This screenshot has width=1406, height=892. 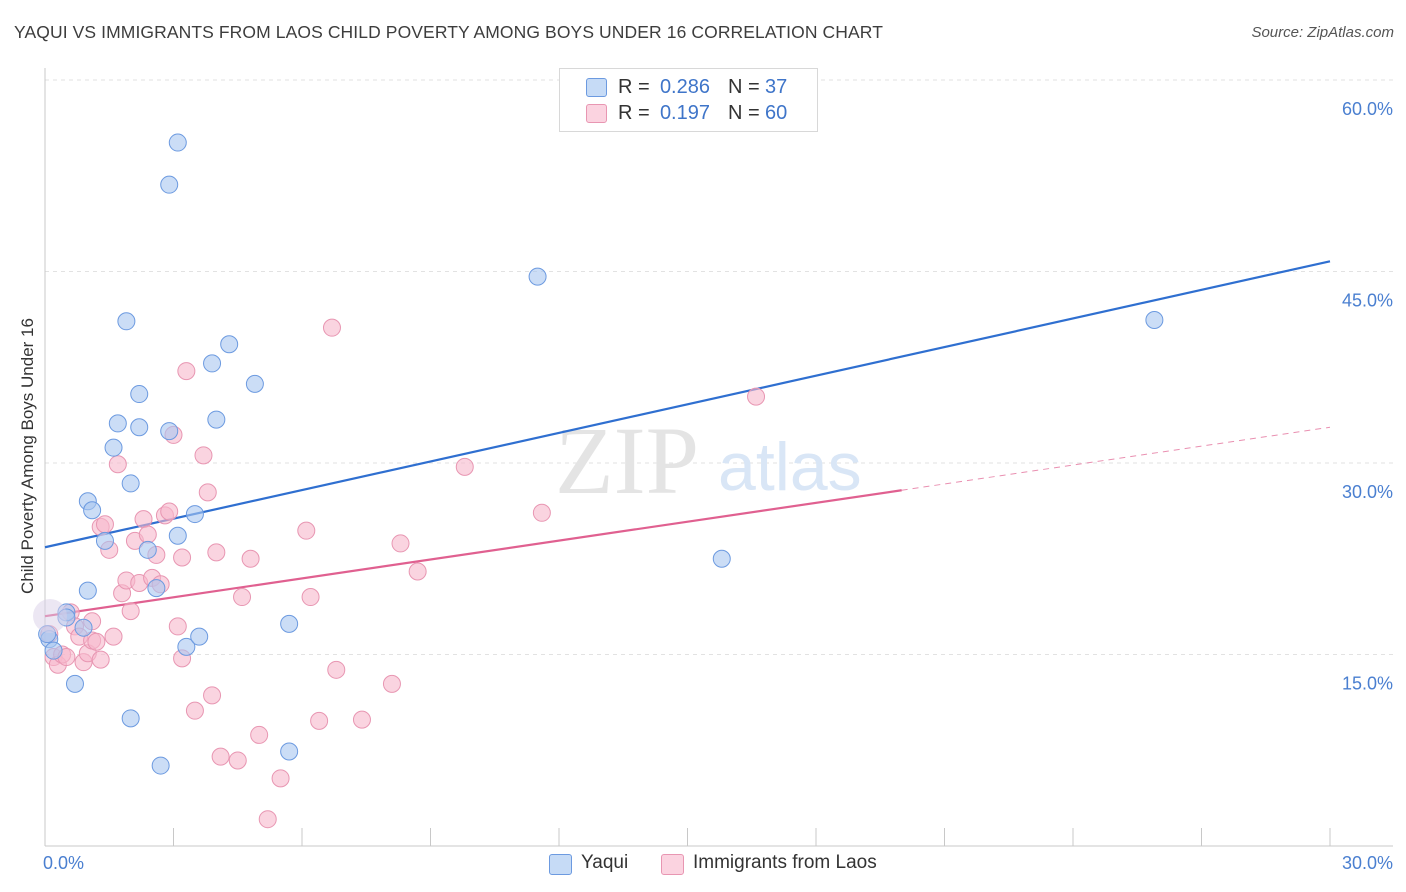 What do you see at coordinates (27, 456) in the screenshot?
I see `y-axis-label: Child Poverty Among Boys Under 16` at bounding box center [27, 456].